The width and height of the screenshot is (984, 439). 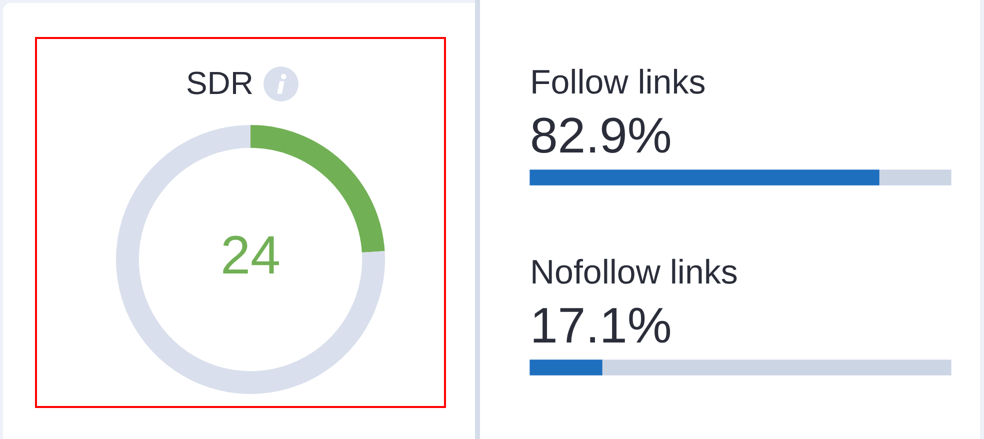 What do you see at coordinates (220, 83) in the screenshot?
I see `chart-title: SDR` at bounding box center [220, 83].